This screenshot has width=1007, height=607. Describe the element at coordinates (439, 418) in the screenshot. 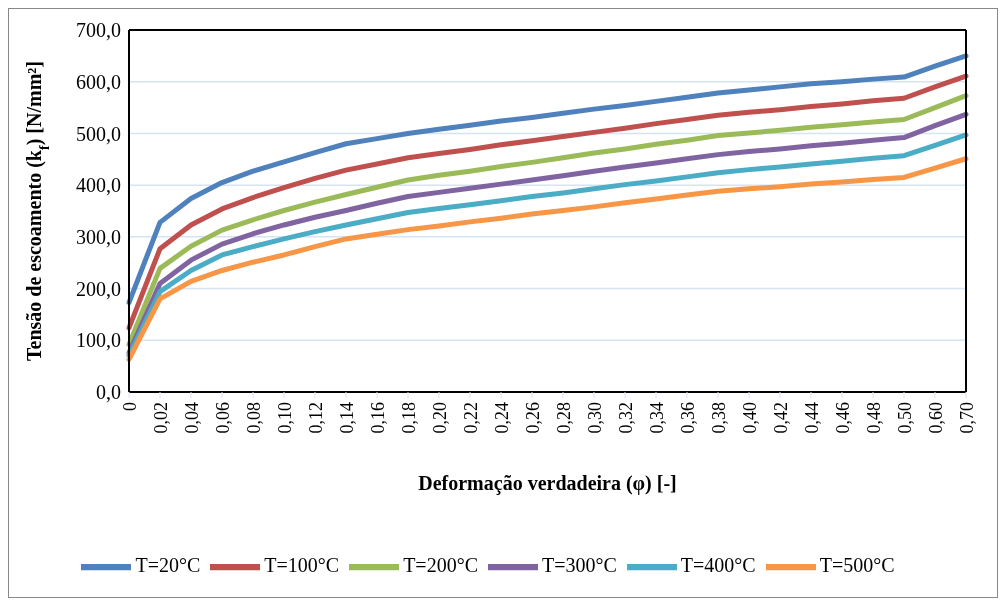

I see `x-tick-label: 0,20` at that location.